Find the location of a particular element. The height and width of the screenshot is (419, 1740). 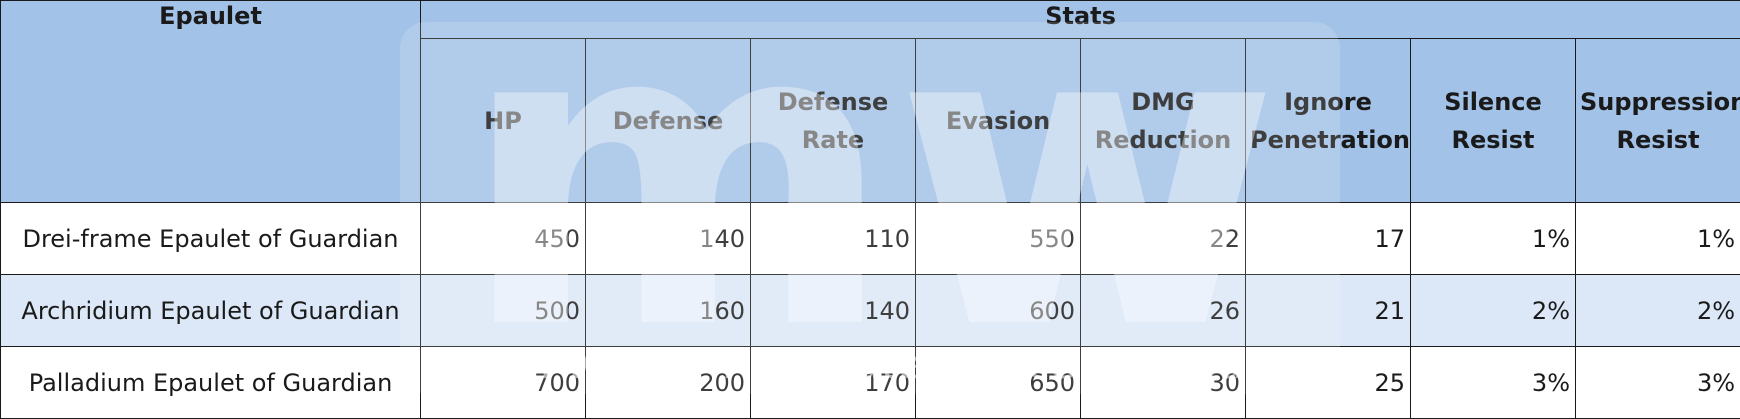

defense-value: 160 is located at coordinates (668, 311).